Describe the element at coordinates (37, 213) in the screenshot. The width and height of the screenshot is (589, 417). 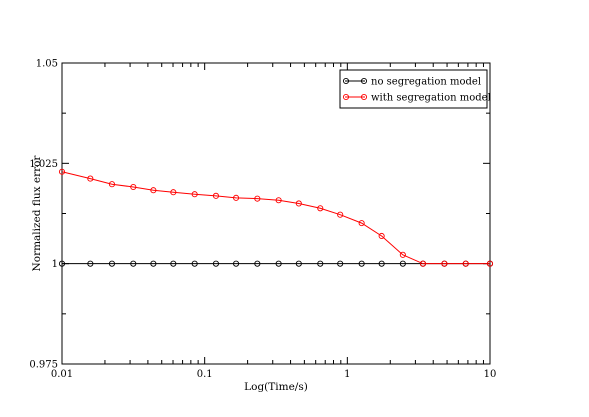
I see `y-axis-label: Normalized flux error` at that location.